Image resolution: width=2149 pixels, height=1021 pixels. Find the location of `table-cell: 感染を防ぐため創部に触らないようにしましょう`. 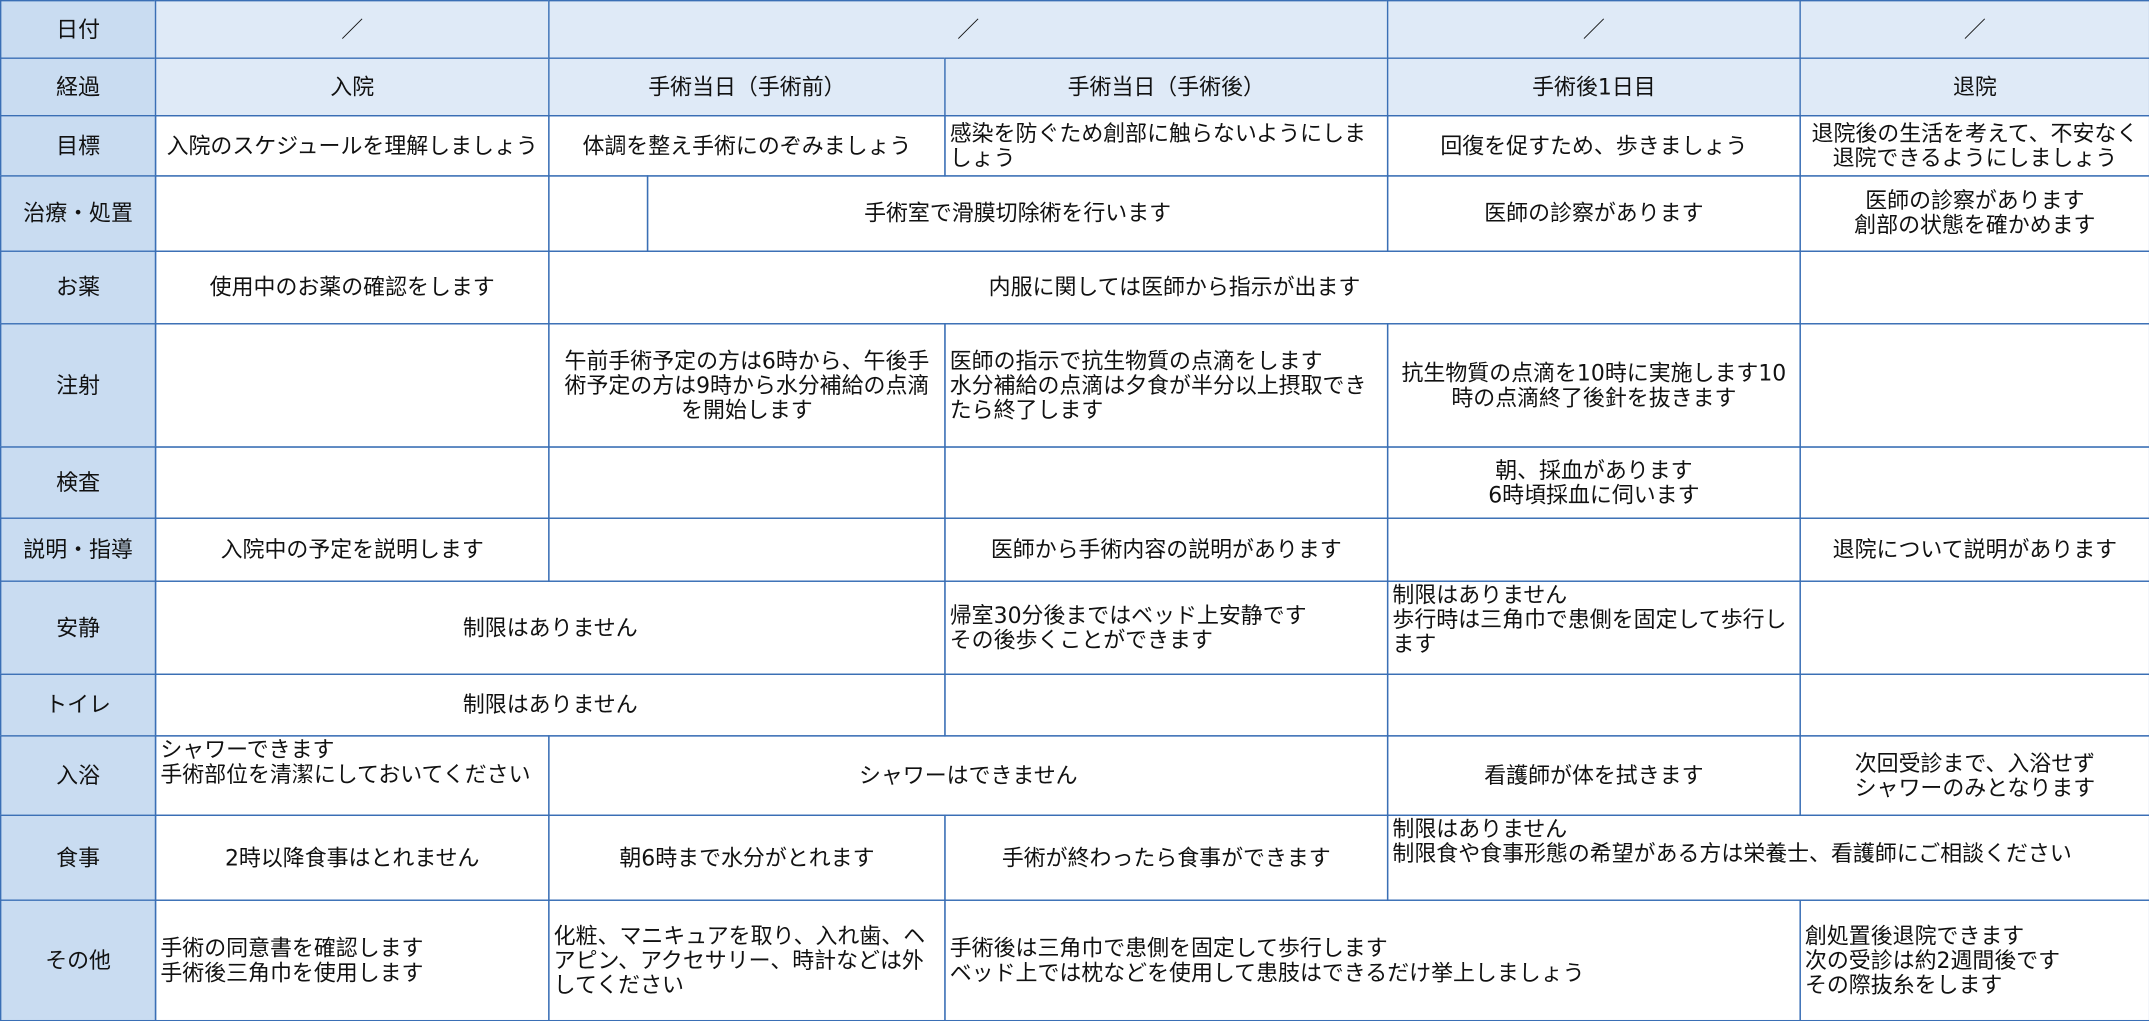

table-cell: 感染を防ぐため創部に触らないようにしましょう is located at coordinates (1166, 146).